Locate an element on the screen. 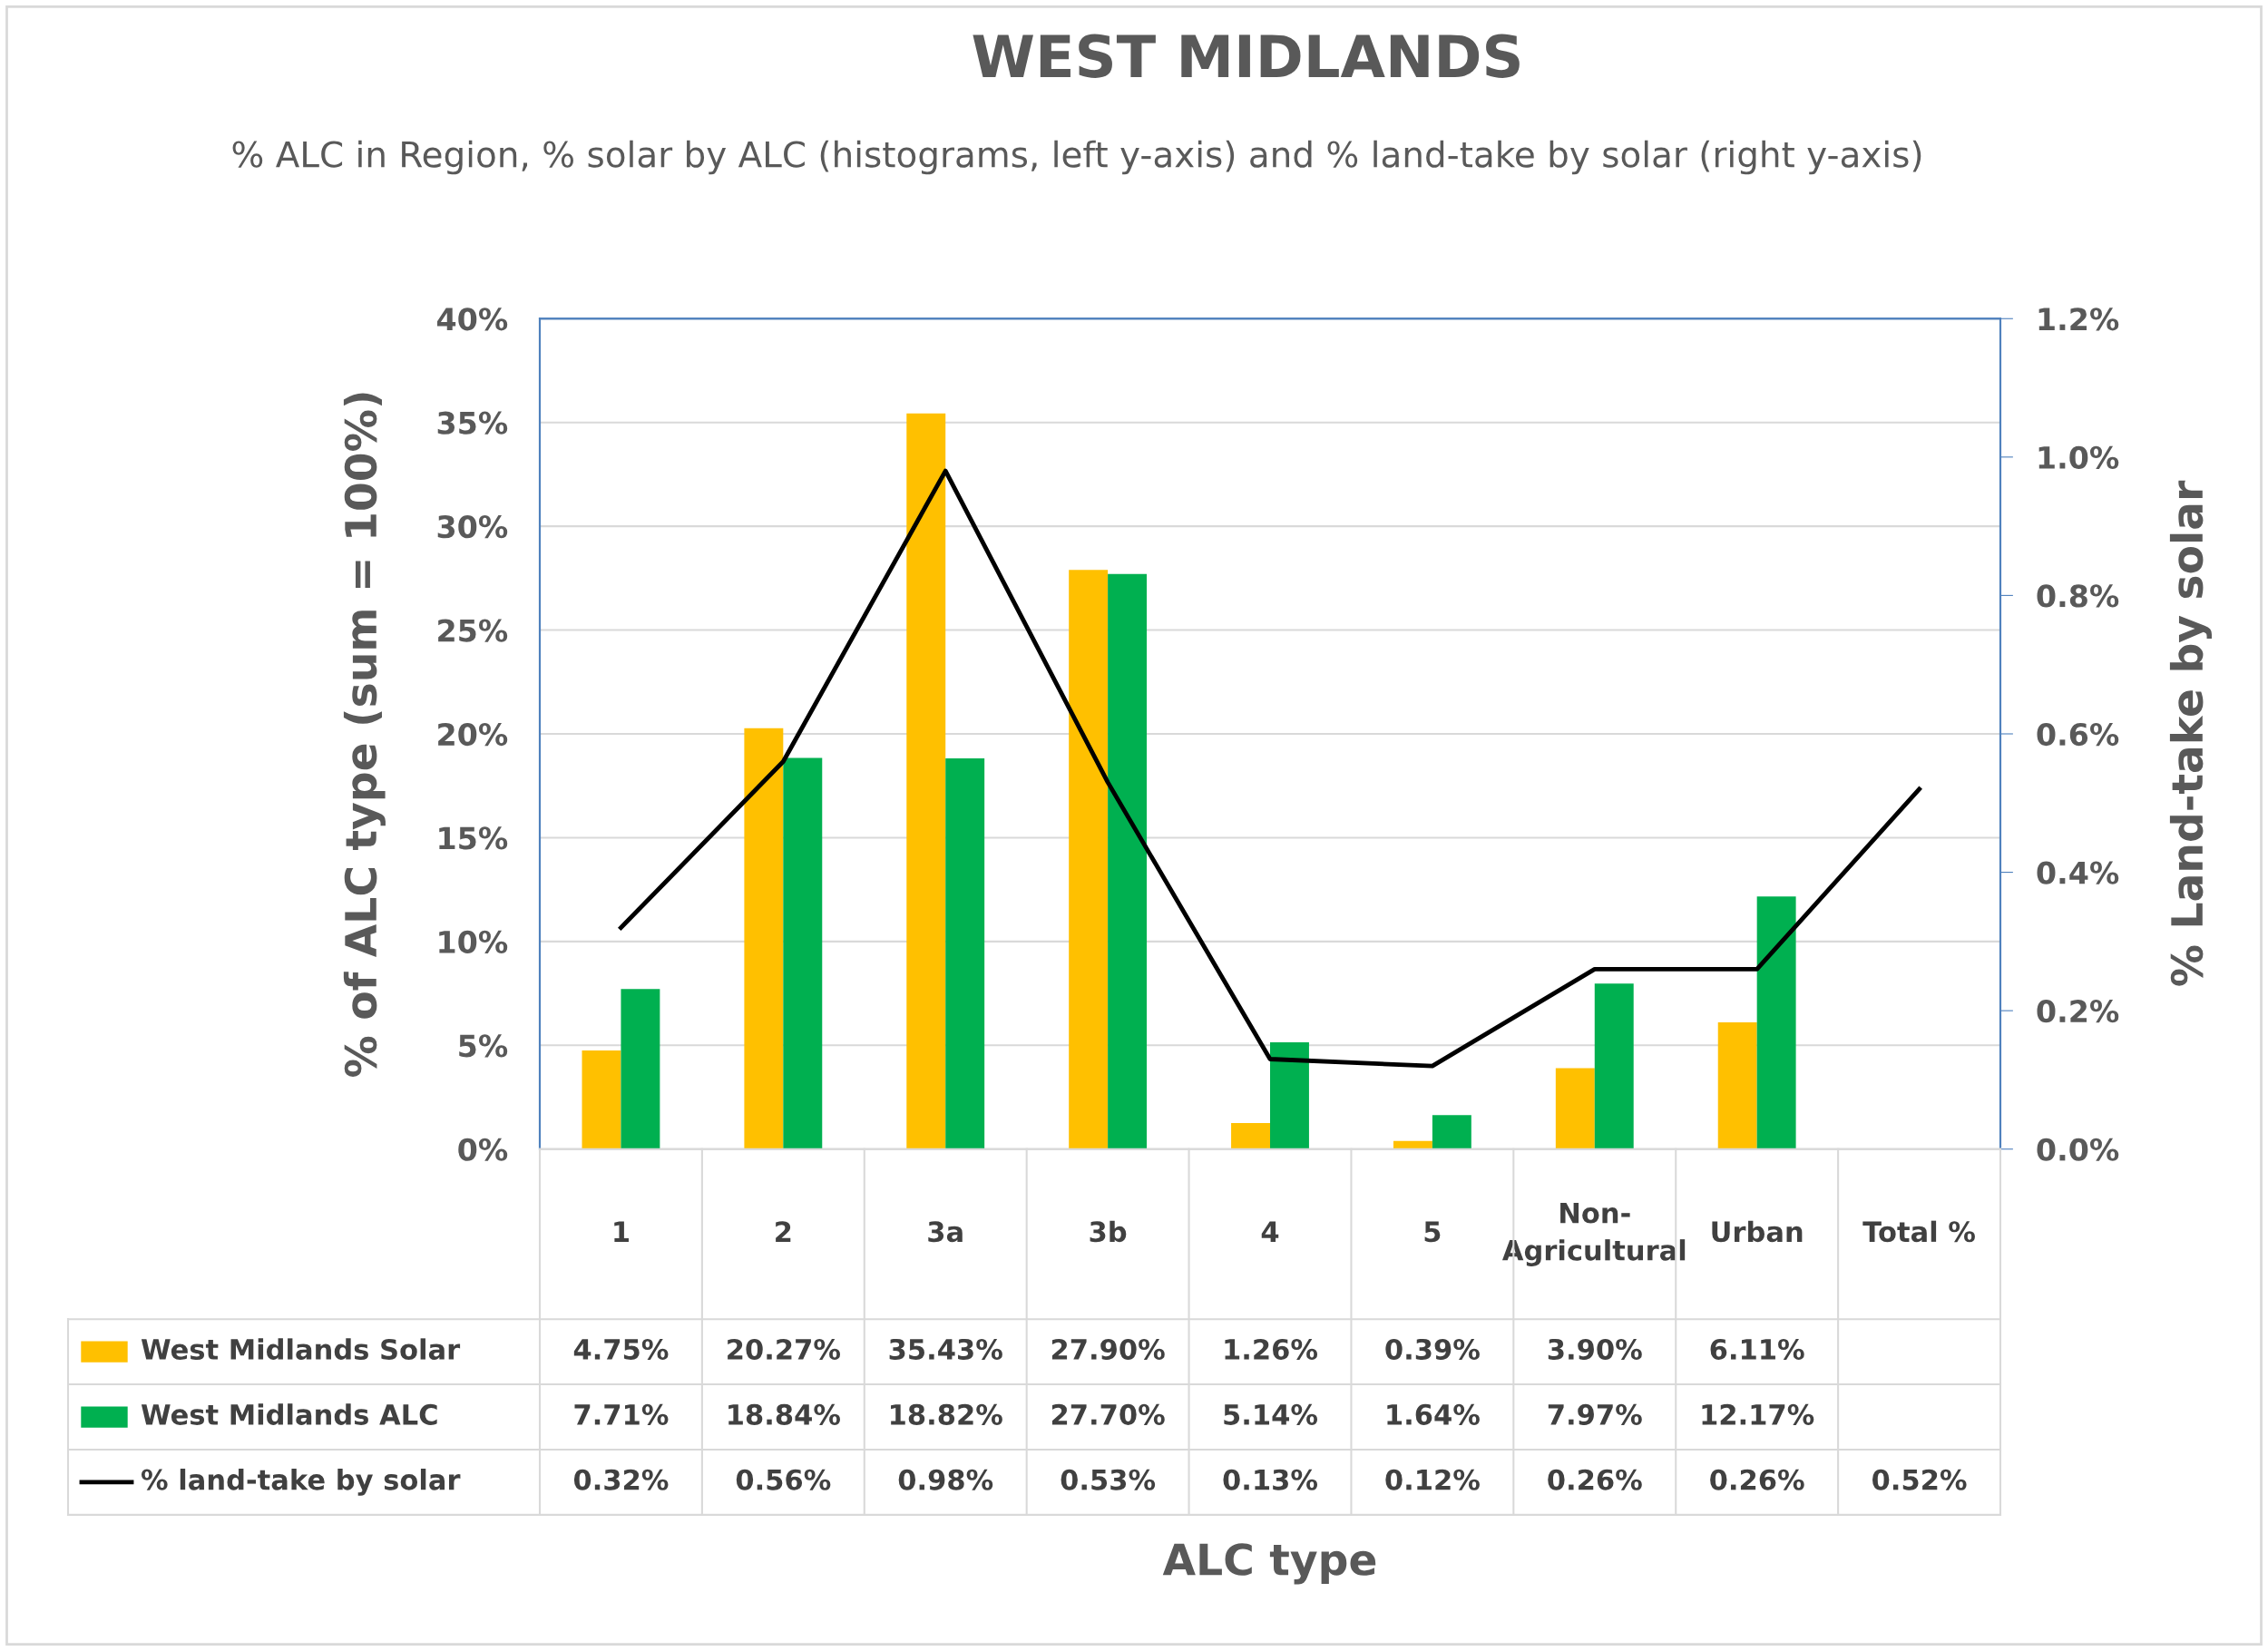 Image resolution: width=2268 pixels, height=1651 pixels. y-tick-label: 20% is located at coordinates (473, 735).